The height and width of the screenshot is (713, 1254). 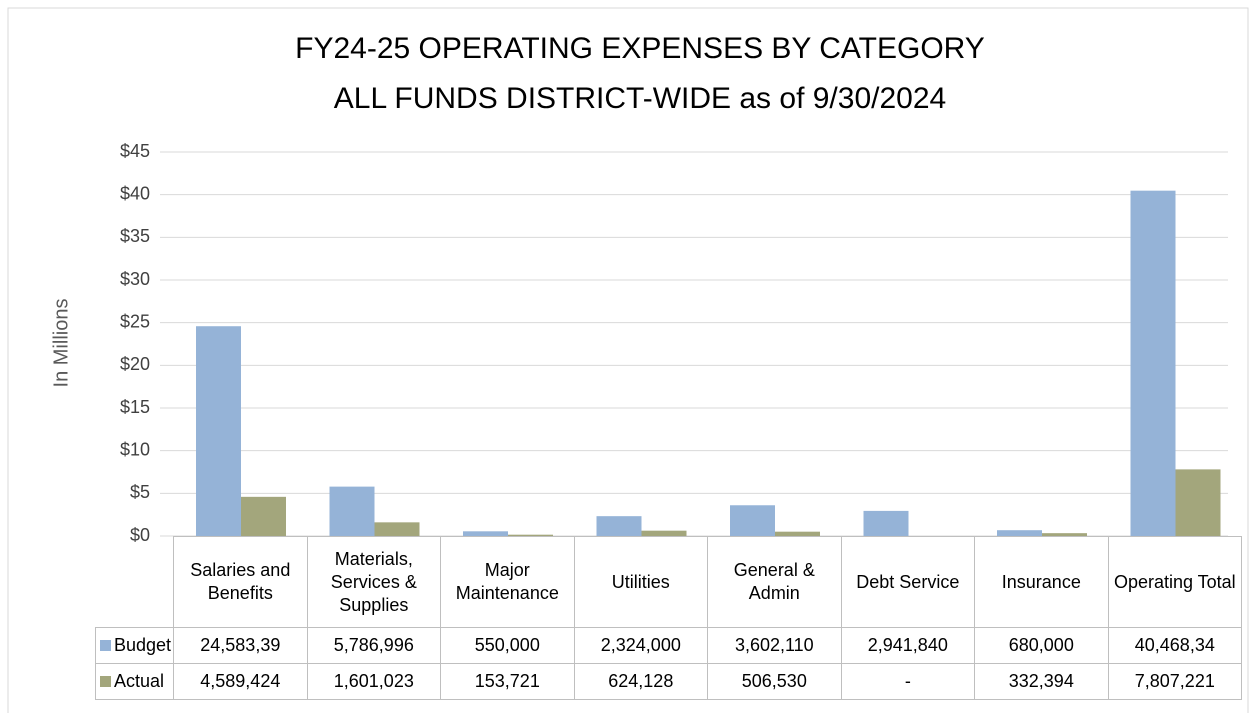 What do you see at coordinates (1041, 645) in the screenshot?
I see `value-label: 680,000` at bounding box center [1041, 645].